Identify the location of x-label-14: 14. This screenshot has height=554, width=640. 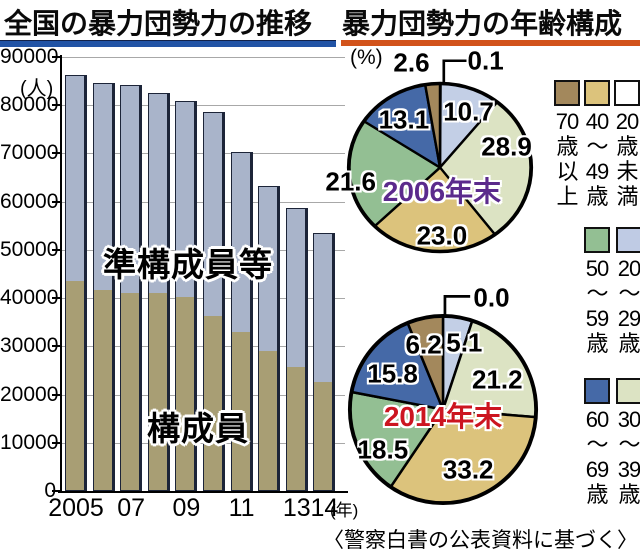
(324, 508).